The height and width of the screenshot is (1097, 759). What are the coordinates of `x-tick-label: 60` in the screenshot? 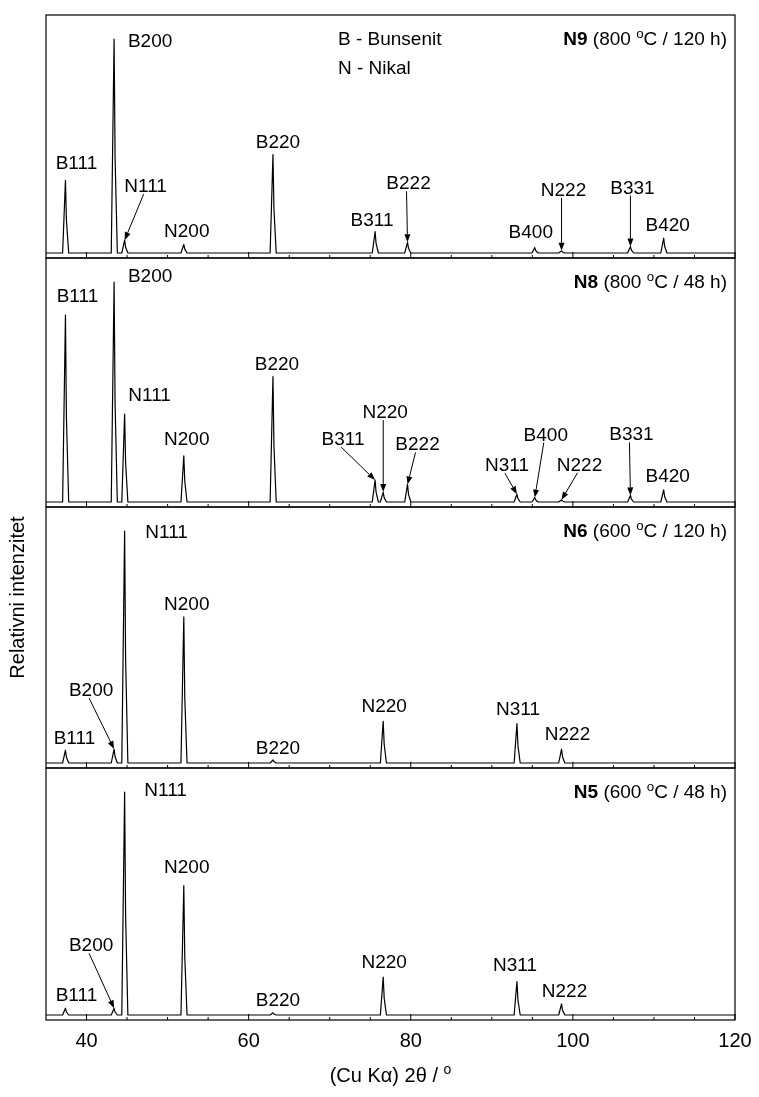 It's located at (248, 1040).